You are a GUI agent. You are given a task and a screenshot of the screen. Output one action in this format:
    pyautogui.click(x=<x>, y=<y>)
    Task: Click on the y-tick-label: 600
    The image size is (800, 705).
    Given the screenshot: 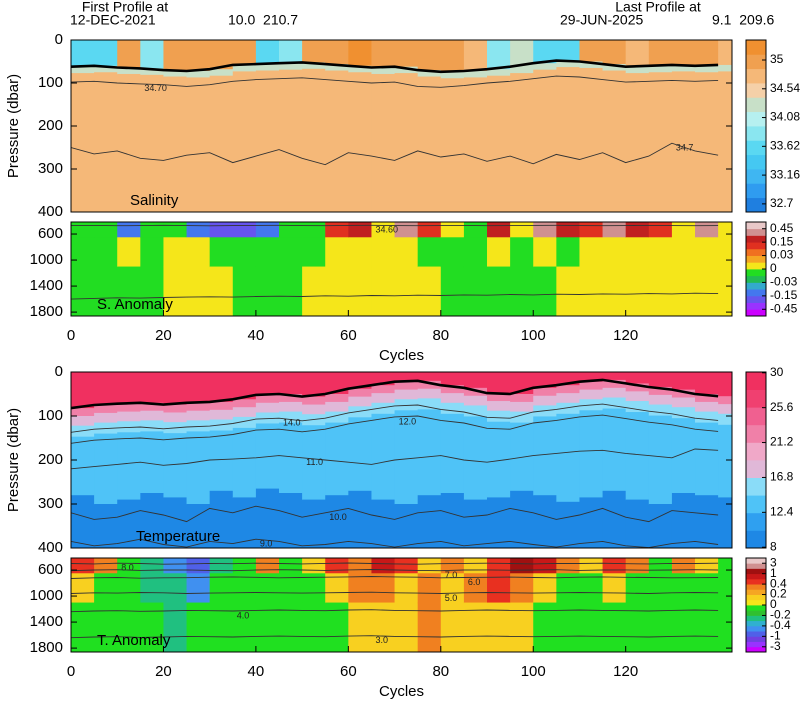 What is the action you would take?
    pyautogui.click(x=50, y=569)
    